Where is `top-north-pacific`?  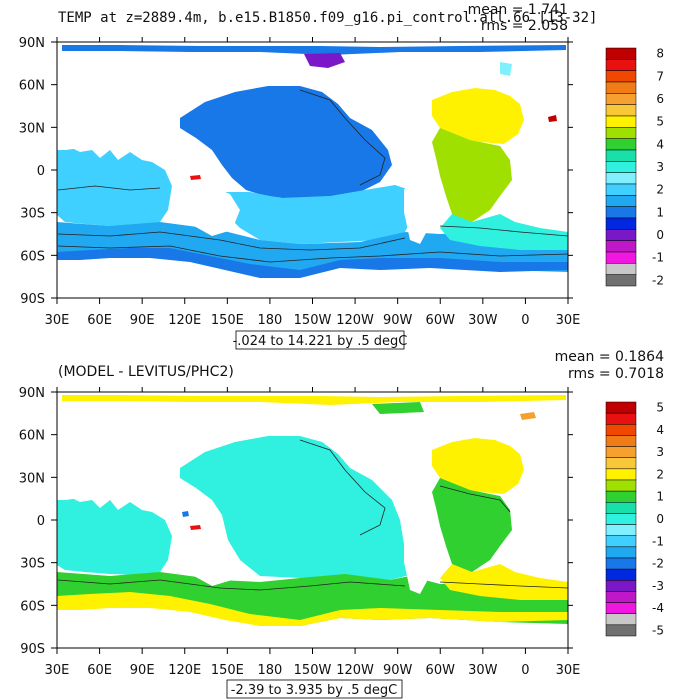
top-north-pacific is located at coordinates (286, 142).